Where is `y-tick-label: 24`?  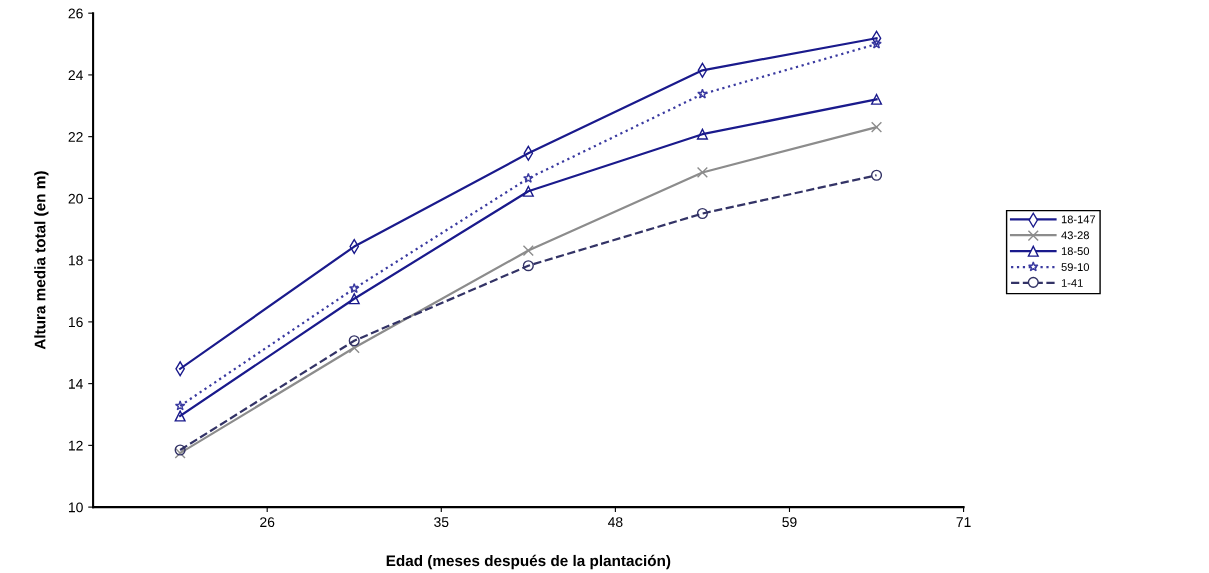 y-tick-label: 24 is located at coordinates (75, 75).